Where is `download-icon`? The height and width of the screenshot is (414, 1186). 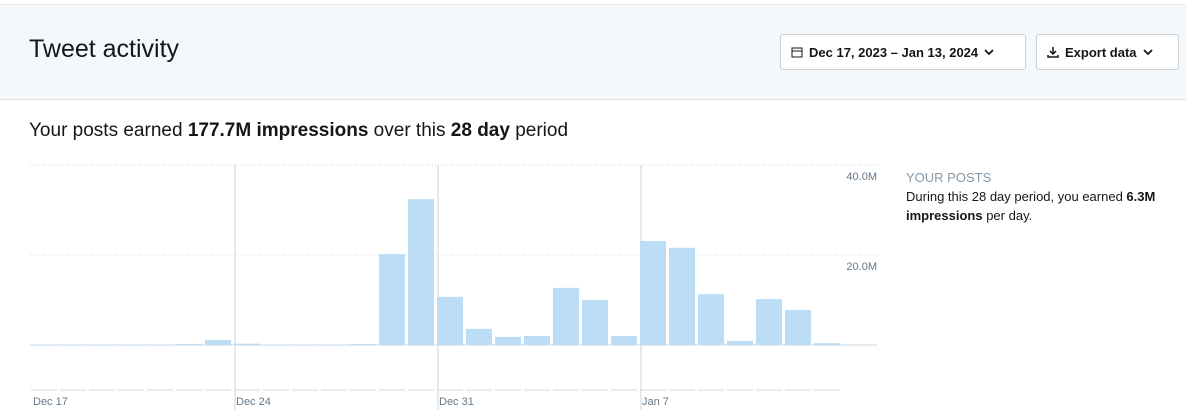 download-icon is located at coordinates (1053, 52).